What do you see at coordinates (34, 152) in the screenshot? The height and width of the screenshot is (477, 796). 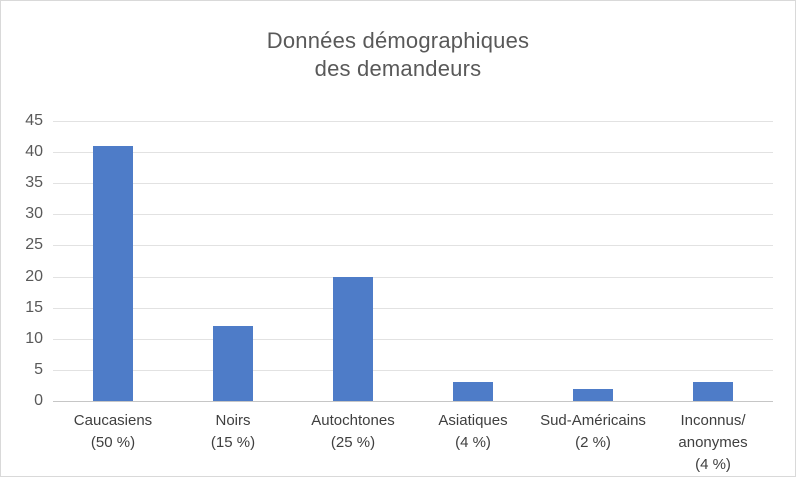 I see `y-axis-tick-label: 40` at bounding box center [34, 152].